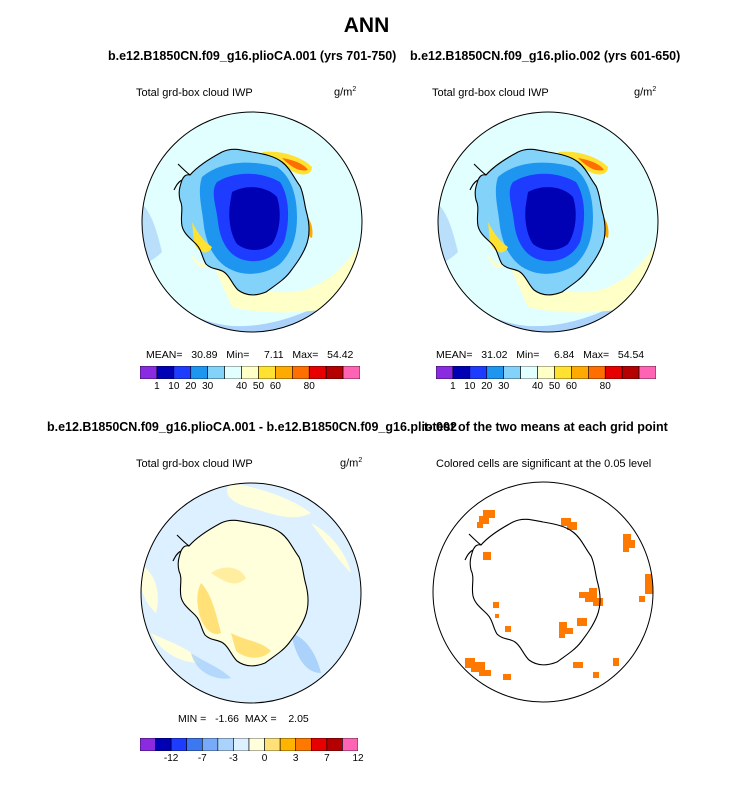  I want to click on colorbar-tick-label: -3, so click(233, 758).